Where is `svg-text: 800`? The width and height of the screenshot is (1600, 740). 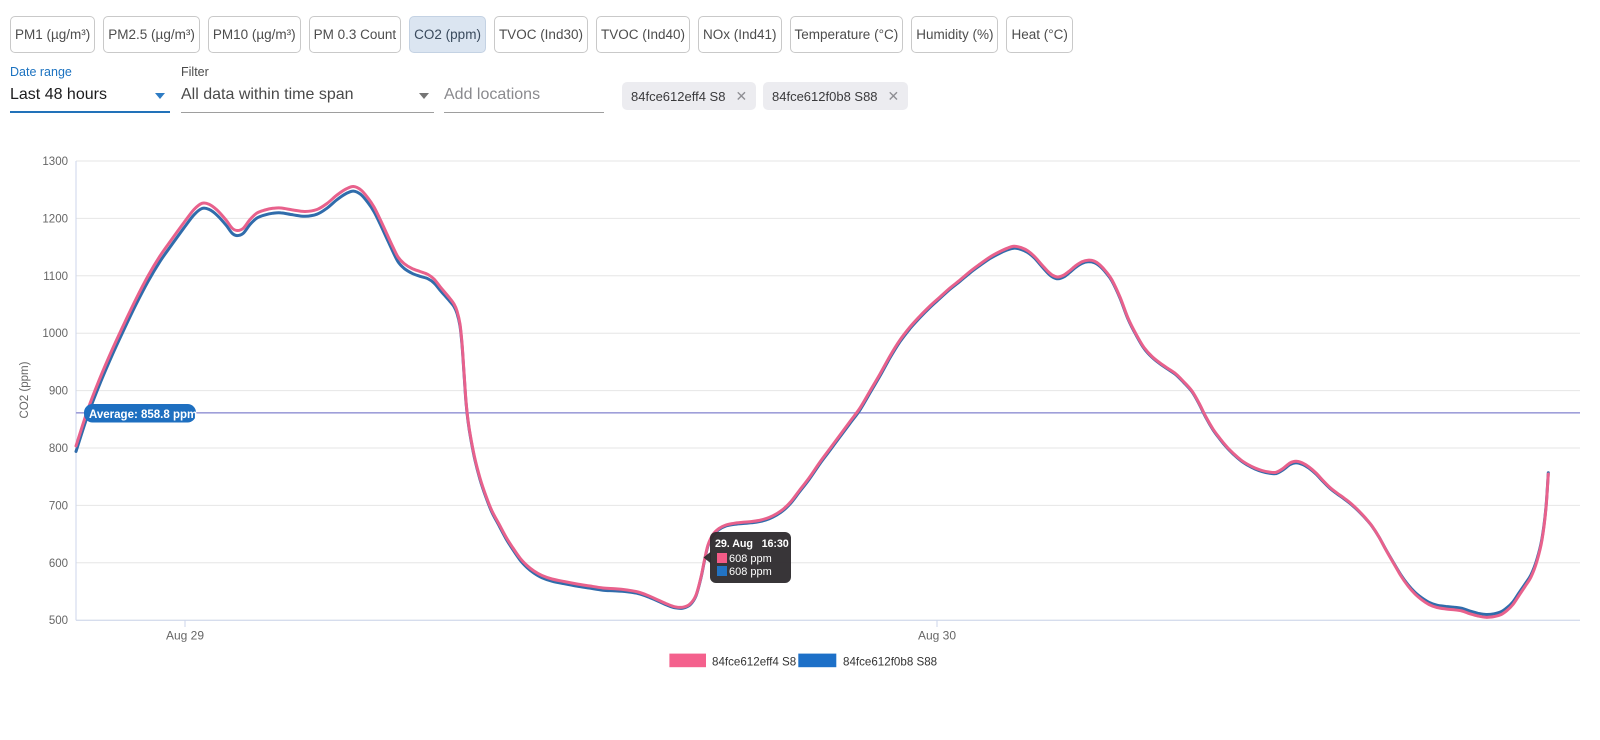 svg-text: 800 is located at coordinates (58, 449).